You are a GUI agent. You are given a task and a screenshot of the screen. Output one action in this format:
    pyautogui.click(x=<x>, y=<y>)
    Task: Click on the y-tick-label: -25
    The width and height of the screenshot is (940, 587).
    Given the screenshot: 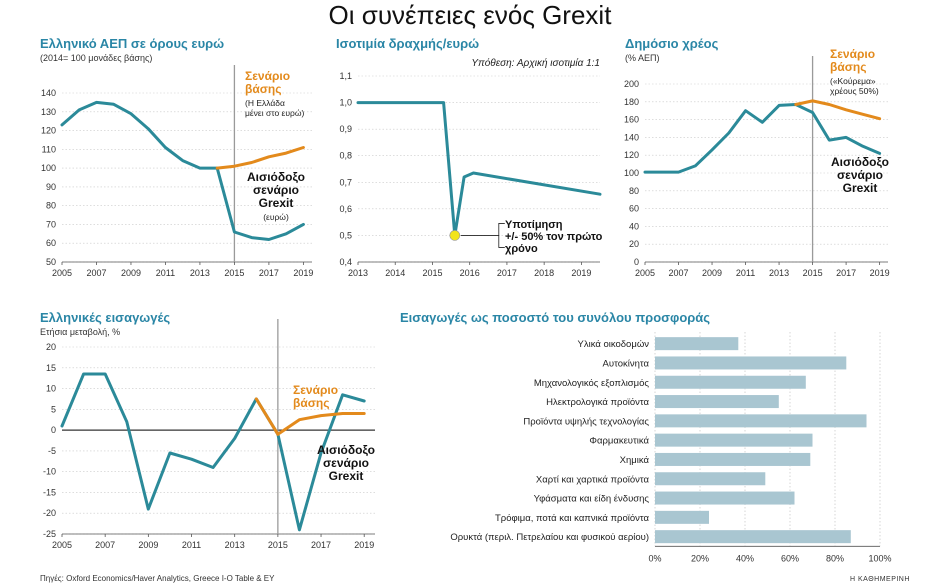 What is the action you would take?
    pyautogui.click(x=49, y=534)
    